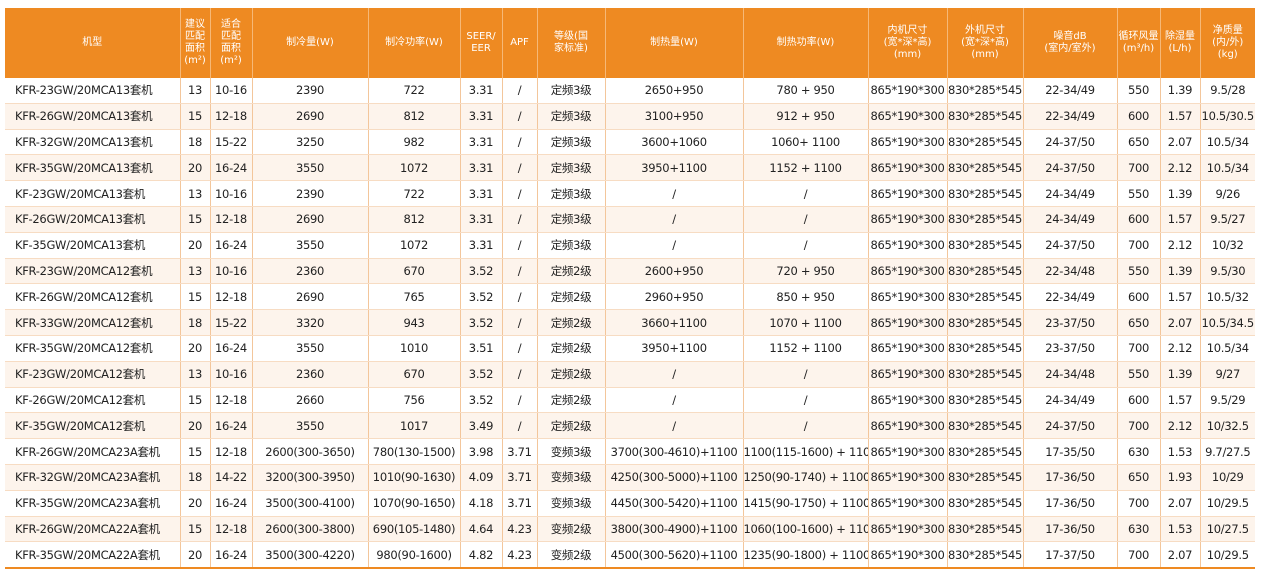  I want to click on table-cell: 780(130-1500), so click(414, 451).